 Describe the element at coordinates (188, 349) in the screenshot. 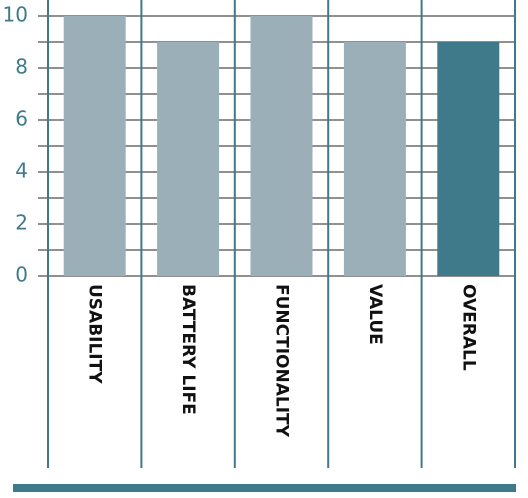

I see `x-tick-label: BATTERY LIFE` at that location.